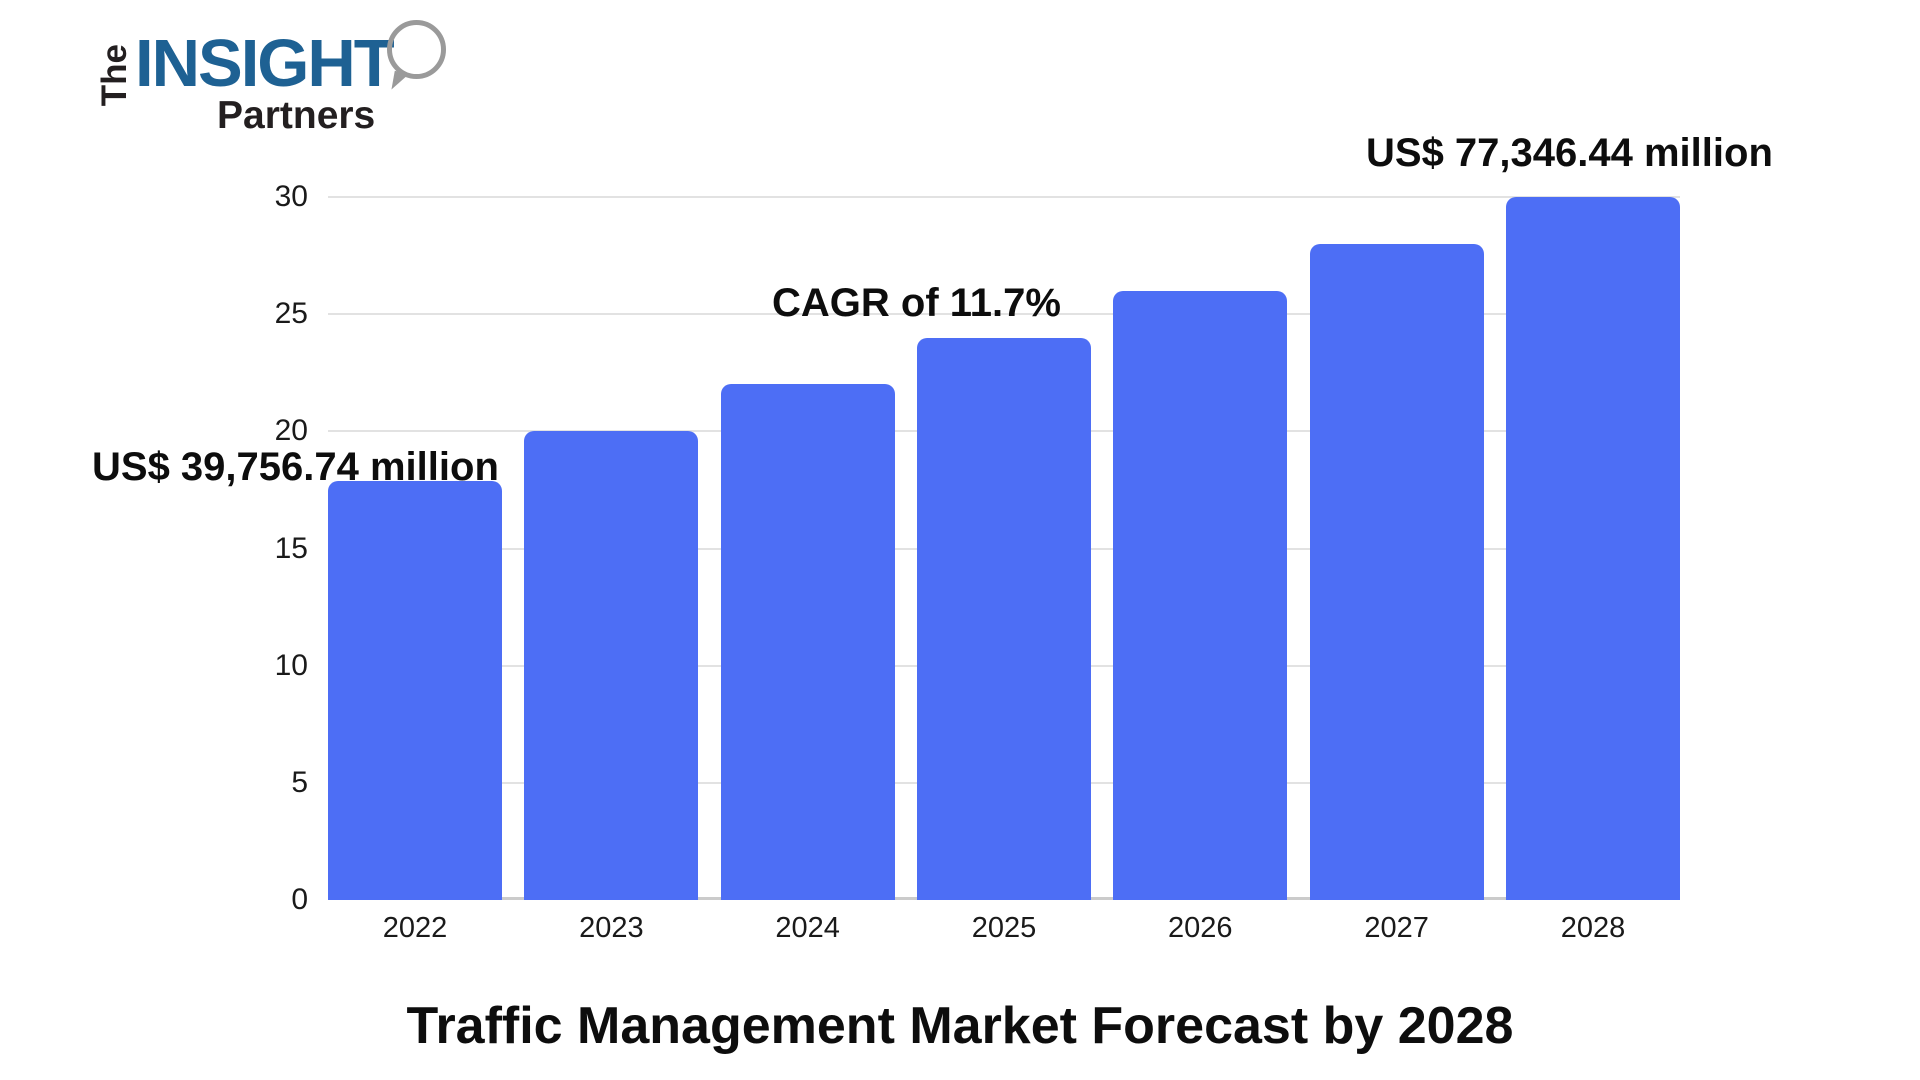 This screenshot has height=1080, width=1920. I want to click on x-axis-label-2026: 2026, so click(1200, 928).